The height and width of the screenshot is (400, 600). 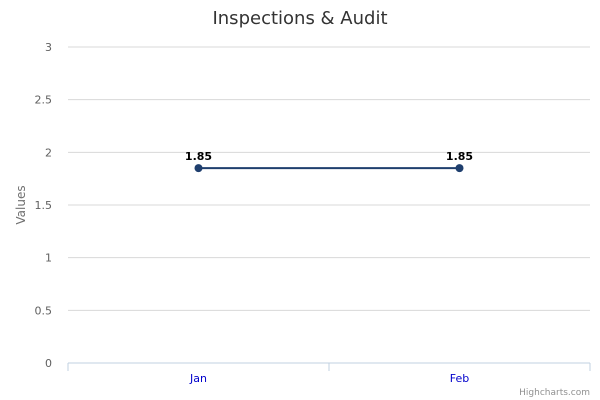 What do you see at coordinates (48, 258) in the screenshot?
I see `y-tick-label: 1` at bounding box center [48, 258].